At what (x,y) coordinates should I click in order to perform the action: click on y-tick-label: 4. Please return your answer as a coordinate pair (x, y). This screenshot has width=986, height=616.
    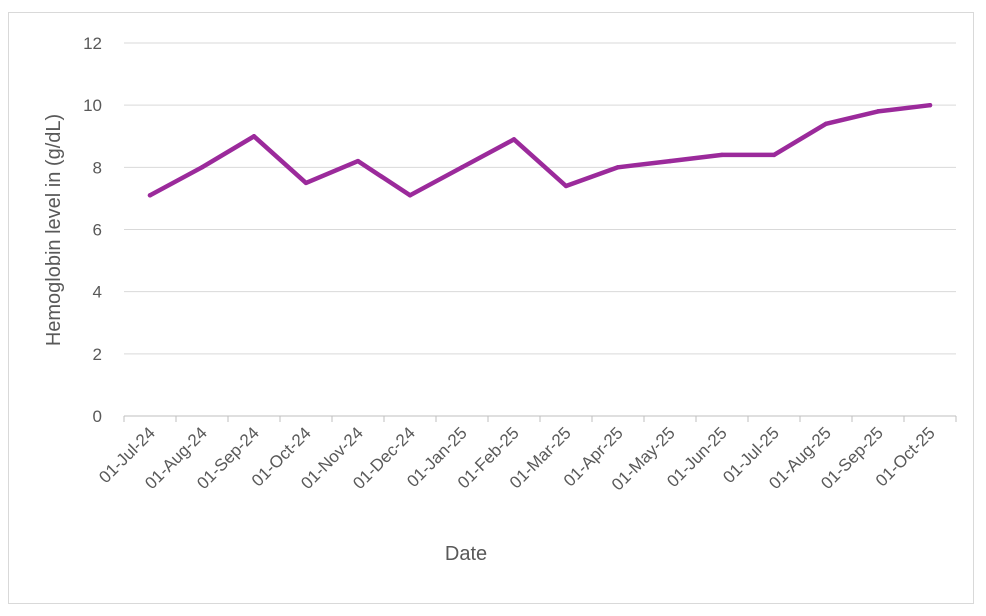
    Looking at the image, I should click on (97, 292).